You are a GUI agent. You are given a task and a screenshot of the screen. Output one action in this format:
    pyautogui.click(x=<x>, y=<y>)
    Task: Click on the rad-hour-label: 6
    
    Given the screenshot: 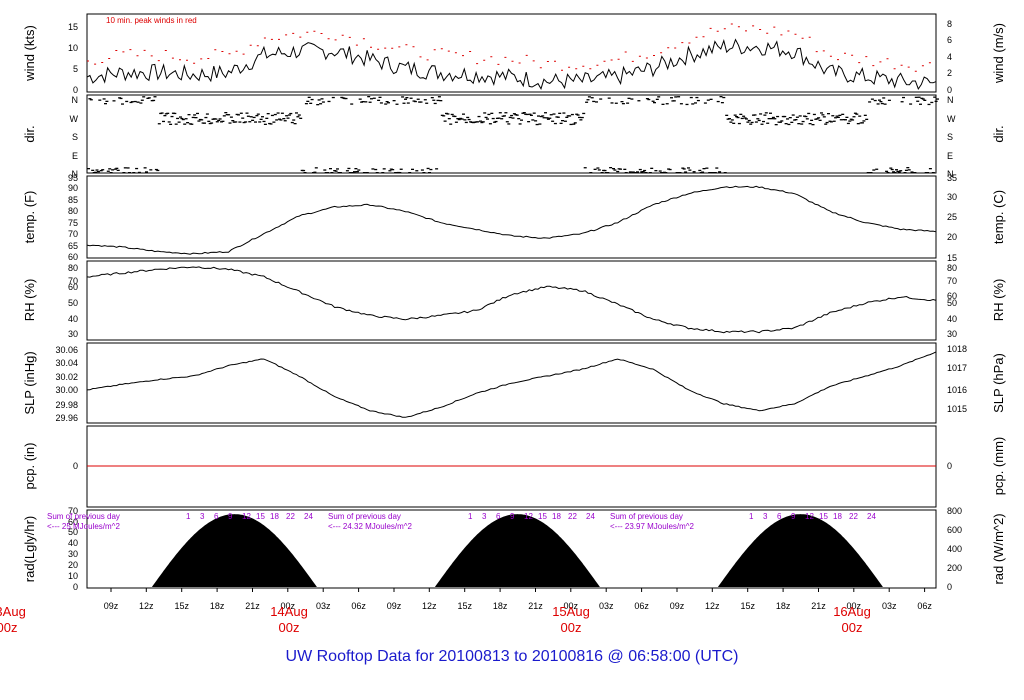 What is the action you would take?
    pyautogui.click(x=779, y=516)
    